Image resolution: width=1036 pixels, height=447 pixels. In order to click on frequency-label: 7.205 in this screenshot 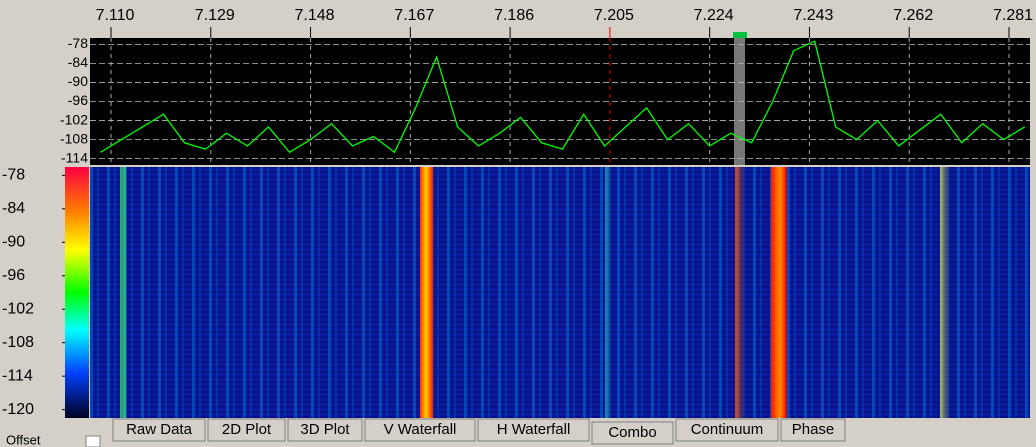, I will do `click(614, 15)`.